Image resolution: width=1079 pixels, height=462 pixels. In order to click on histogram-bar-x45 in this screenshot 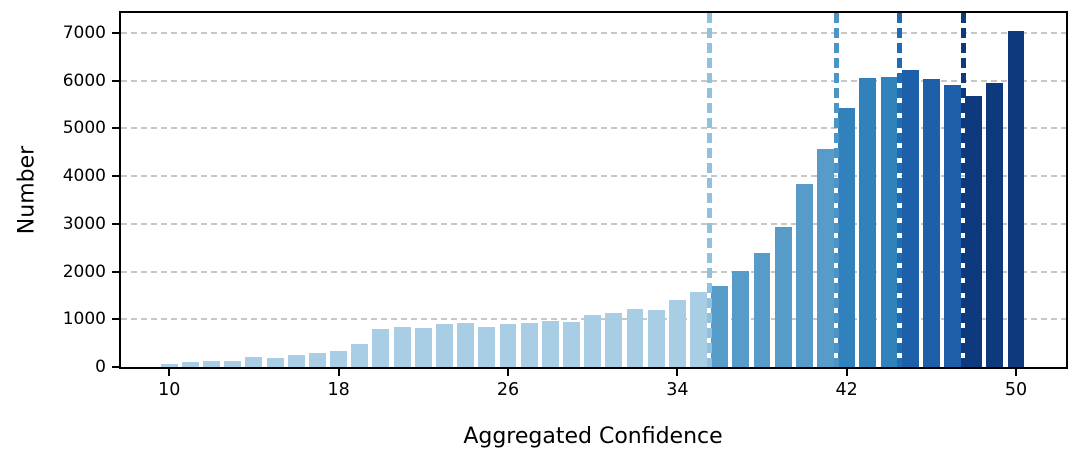, I will do `click(910, 218)`.